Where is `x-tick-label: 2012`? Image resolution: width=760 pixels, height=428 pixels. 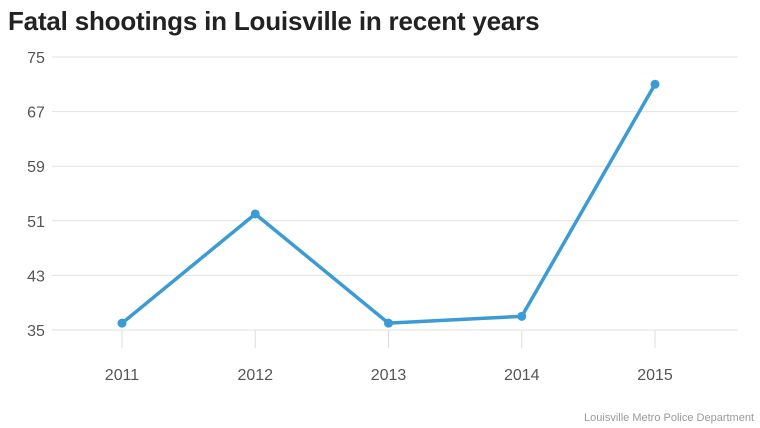
x-tick-label: 2012 is located at coordinates (255, 375).